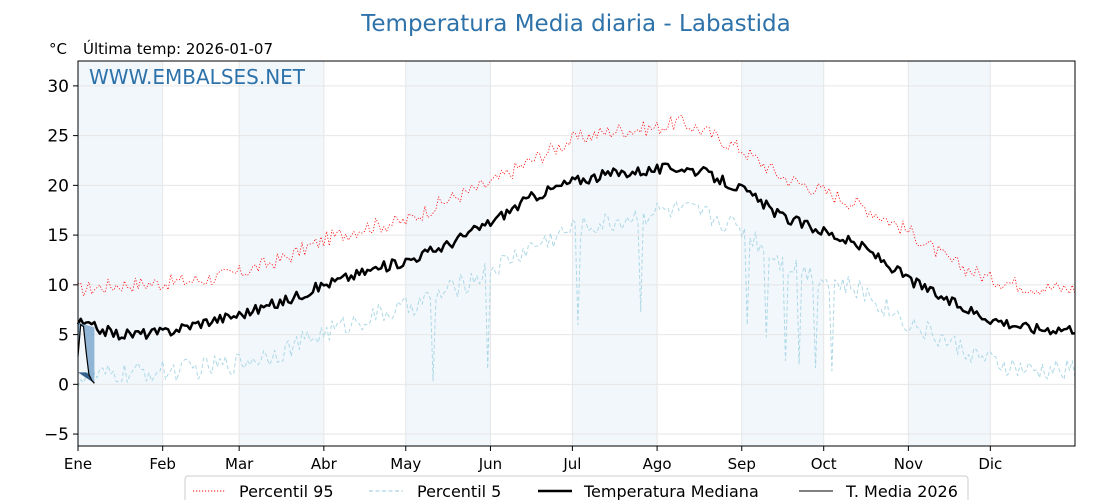 The image size is (1120, 500). I want to click on y-tick-label: 30, so click(58, 87).